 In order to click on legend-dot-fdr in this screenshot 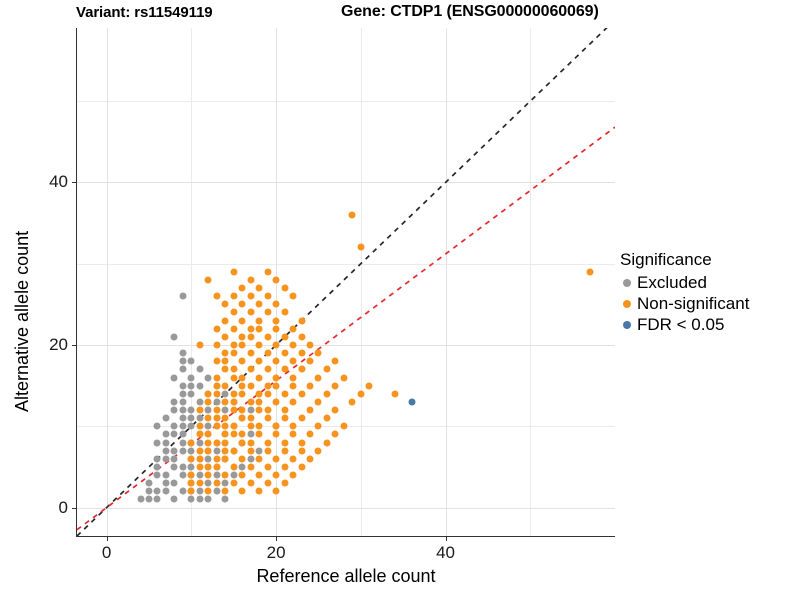, I will do `click(627, 324)`.